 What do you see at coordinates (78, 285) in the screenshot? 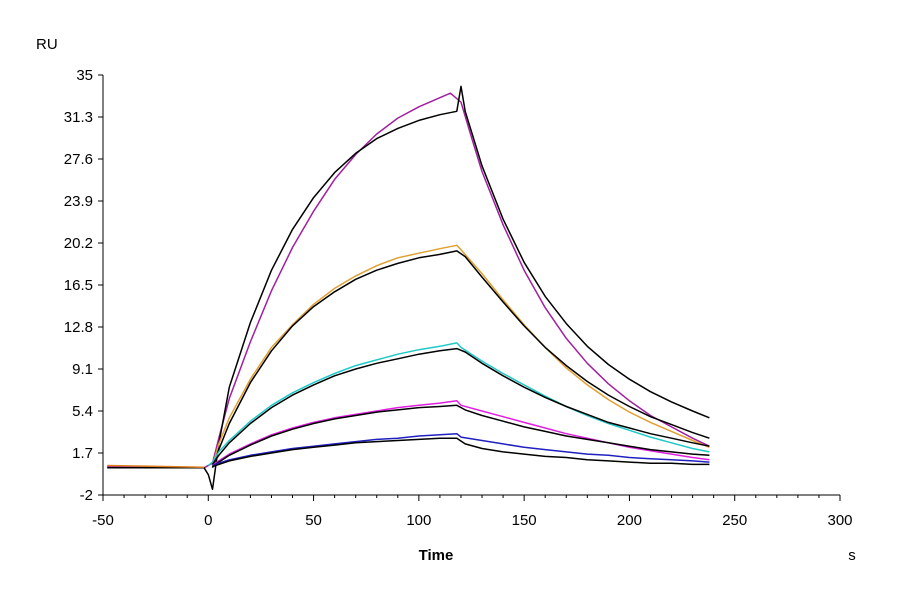
I see `y-tick-label: 16.5` at bounding box center [78, 285].